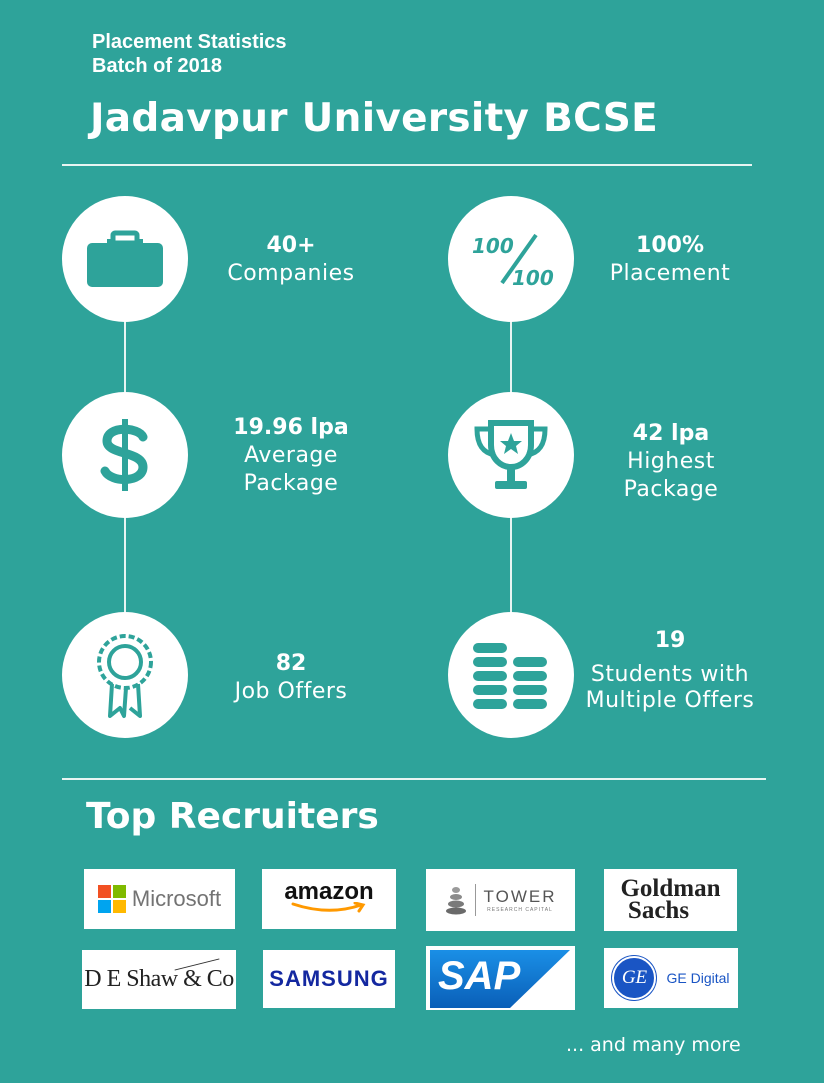 The image size is (824, 1083). I want to click on microsoft-logo: Microsoft, so click(159, 899).